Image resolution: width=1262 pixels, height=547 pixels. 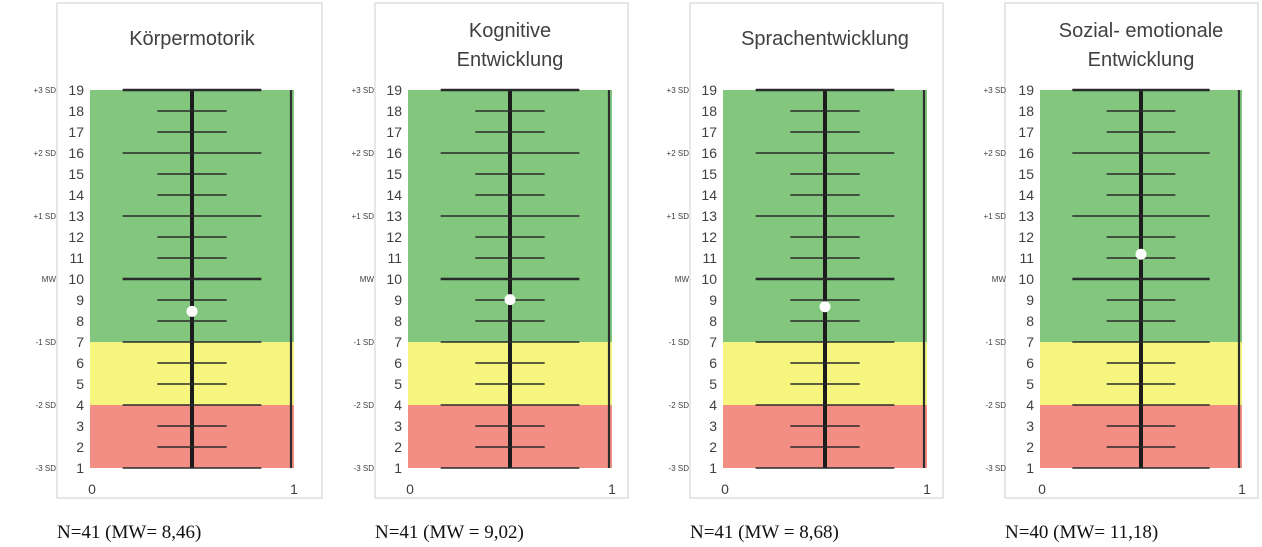 I want to click on chart-caption: N=41 (MW = 8,68), so click(x=764, y=532).